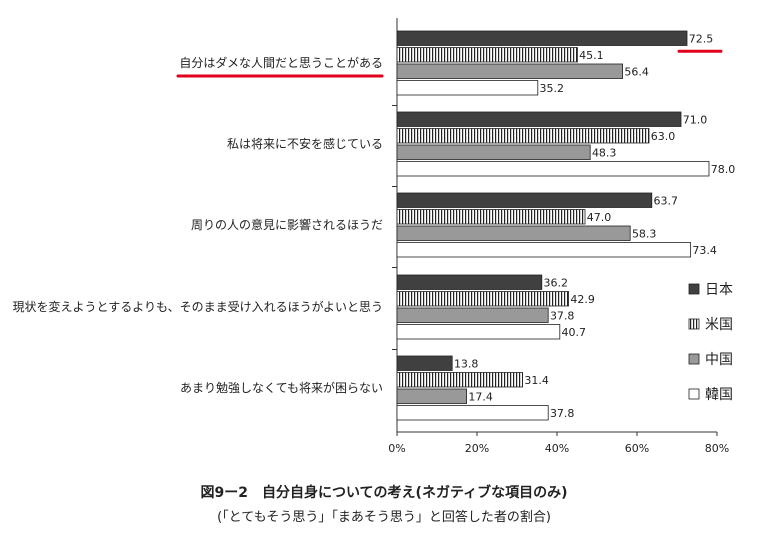 Image resolution: width=768 pixels, height=540 pixels. What do you see at coordinates (695, 119) in the screenshot?
I see `value-label: 71.0` at bounding box center [695, 119].